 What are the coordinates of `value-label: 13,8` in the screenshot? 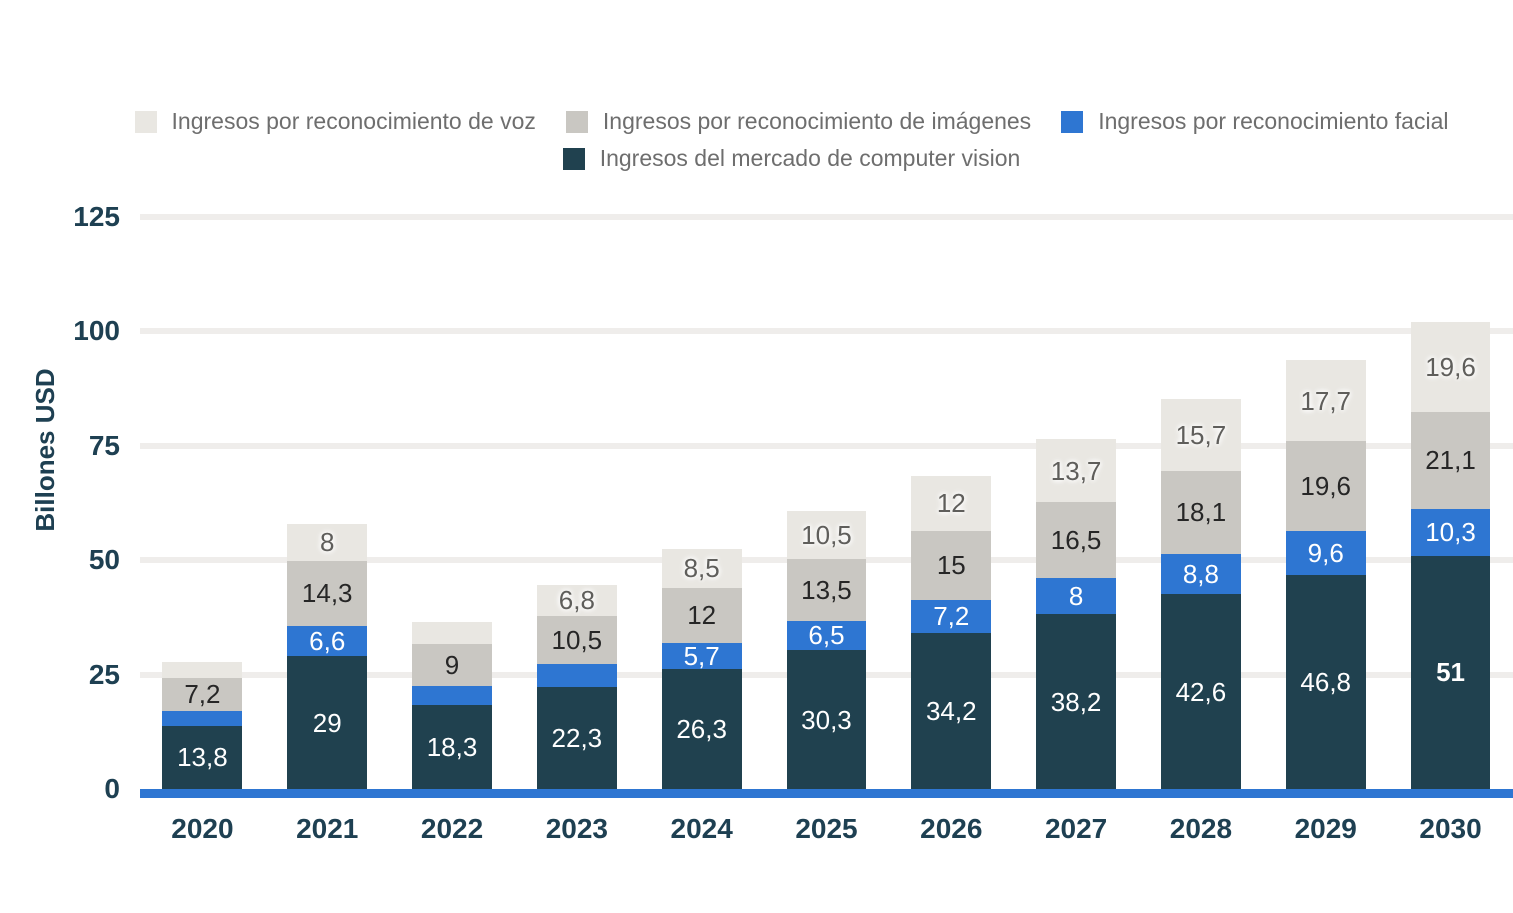 It's located at (202, 757).